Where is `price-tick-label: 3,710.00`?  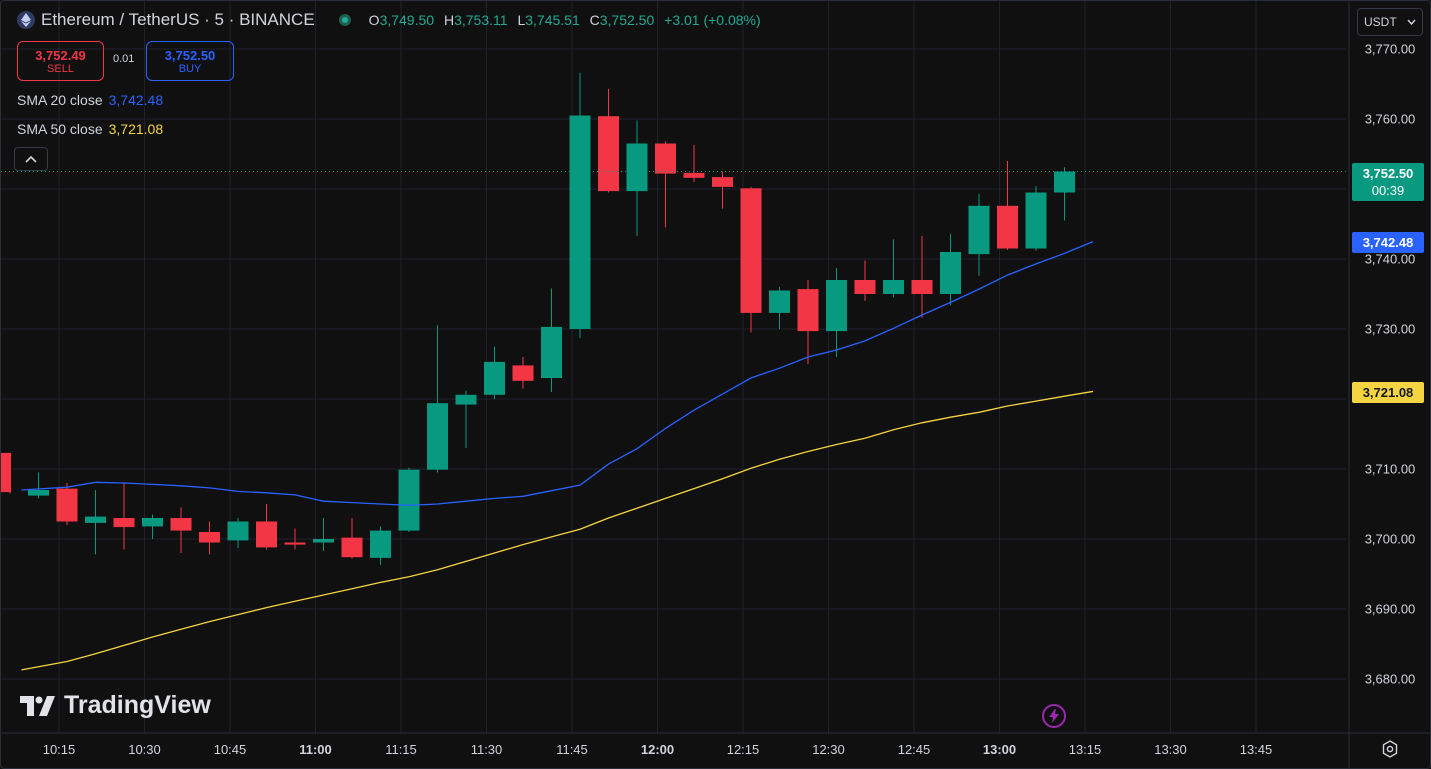
price-tick-label: 3,710.00 is located at coordinates (1390, 469).